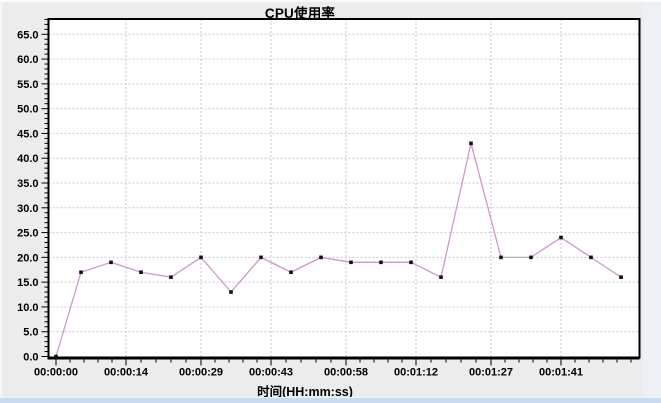 This screenshot has width=661, height=403. Describe the element at coordinates (27, 308) in the screenshot. I see `y-tick-label: 10.0` at that location.